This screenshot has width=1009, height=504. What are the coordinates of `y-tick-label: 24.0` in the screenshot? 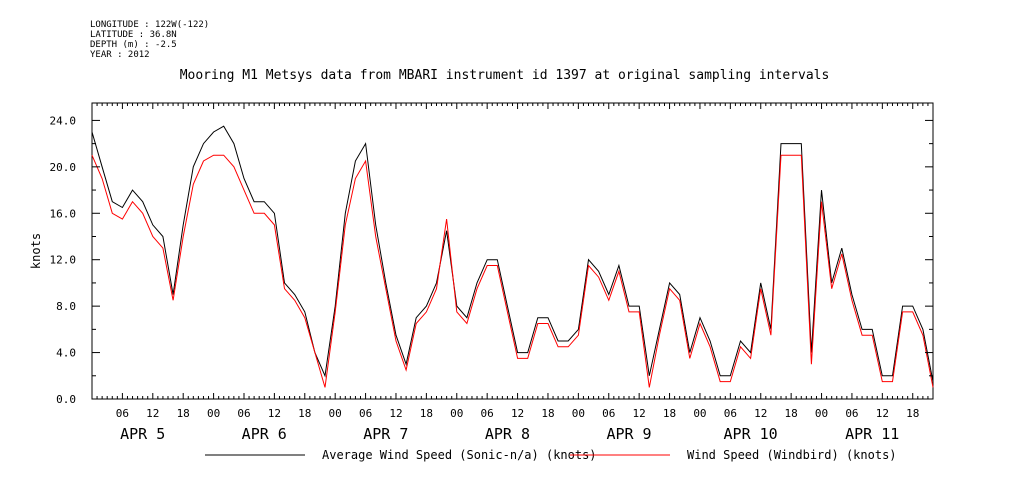 It's located at (63, 120).